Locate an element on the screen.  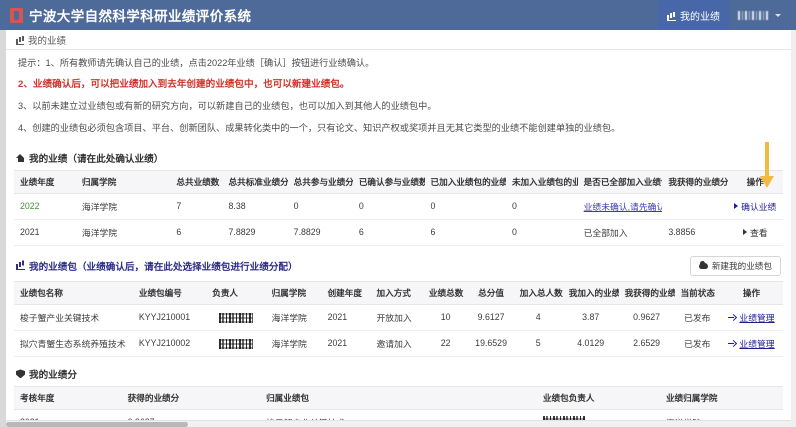
cell-total-score: 19.6529 is located at coordinates (491, 343).